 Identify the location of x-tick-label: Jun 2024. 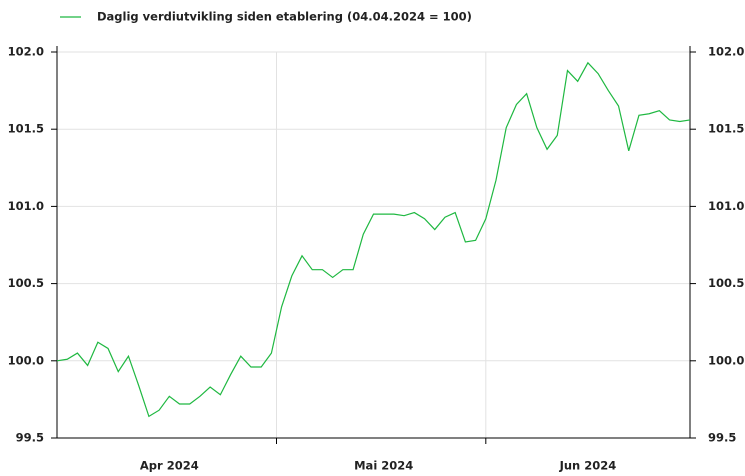
(588, 466).